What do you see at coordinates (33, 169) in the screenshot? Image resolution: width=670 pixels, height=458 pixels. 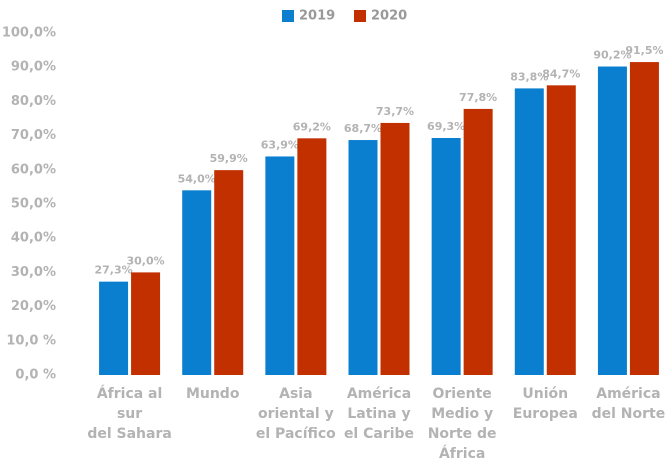 I see `y-tick-label: 60,0%` at bounding box center [33, 169].